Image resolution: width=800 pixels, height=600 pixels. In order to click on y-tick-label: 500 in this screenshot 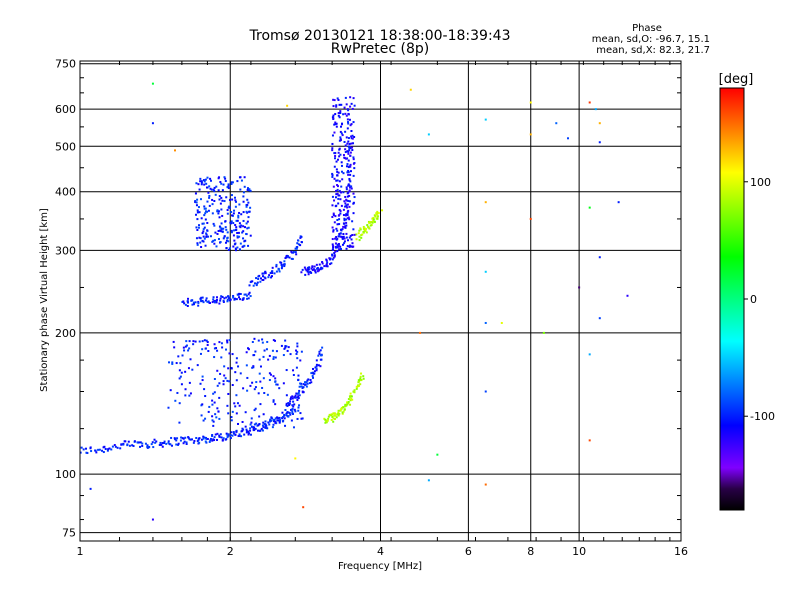, I will do `click(65, 146)`.